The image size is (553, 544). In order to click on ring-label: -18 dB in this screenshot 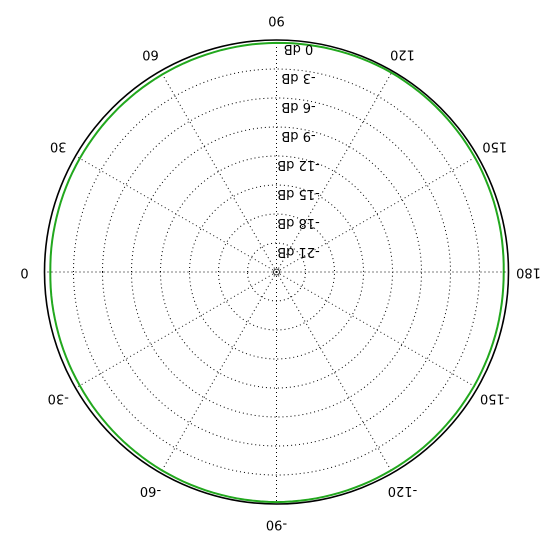, I will do `click(298, 222)`.